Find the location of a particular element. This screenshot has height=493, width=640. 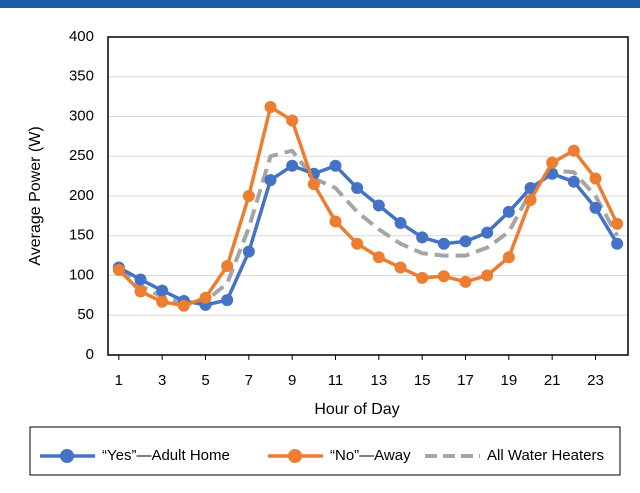

y-tick-label: 0 is located at coordinates (90, 354).